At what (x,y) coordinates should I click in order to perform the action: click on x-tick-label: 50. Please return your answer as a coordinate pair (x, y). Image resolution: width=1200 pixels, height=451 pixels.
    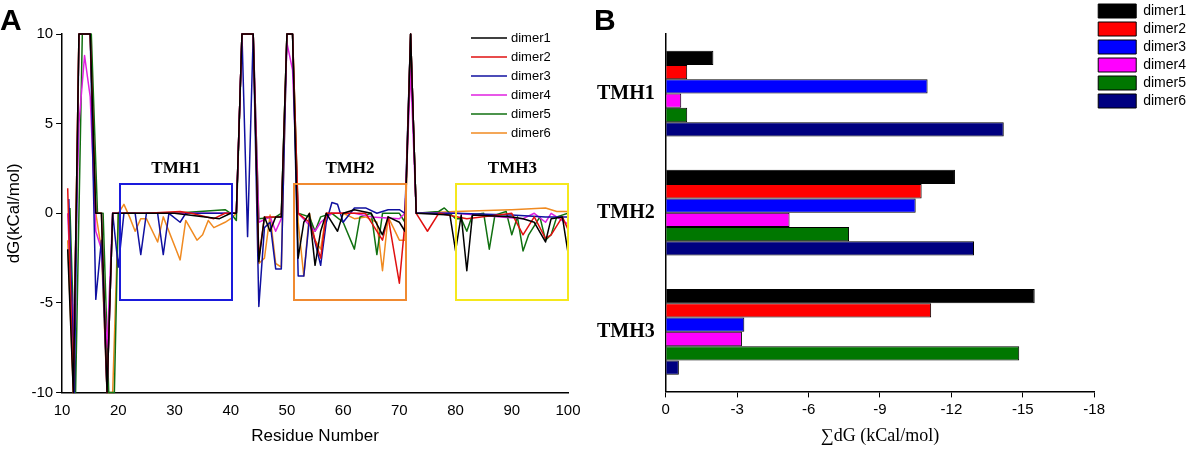
    Looking at the image, I should click on (287, 409).